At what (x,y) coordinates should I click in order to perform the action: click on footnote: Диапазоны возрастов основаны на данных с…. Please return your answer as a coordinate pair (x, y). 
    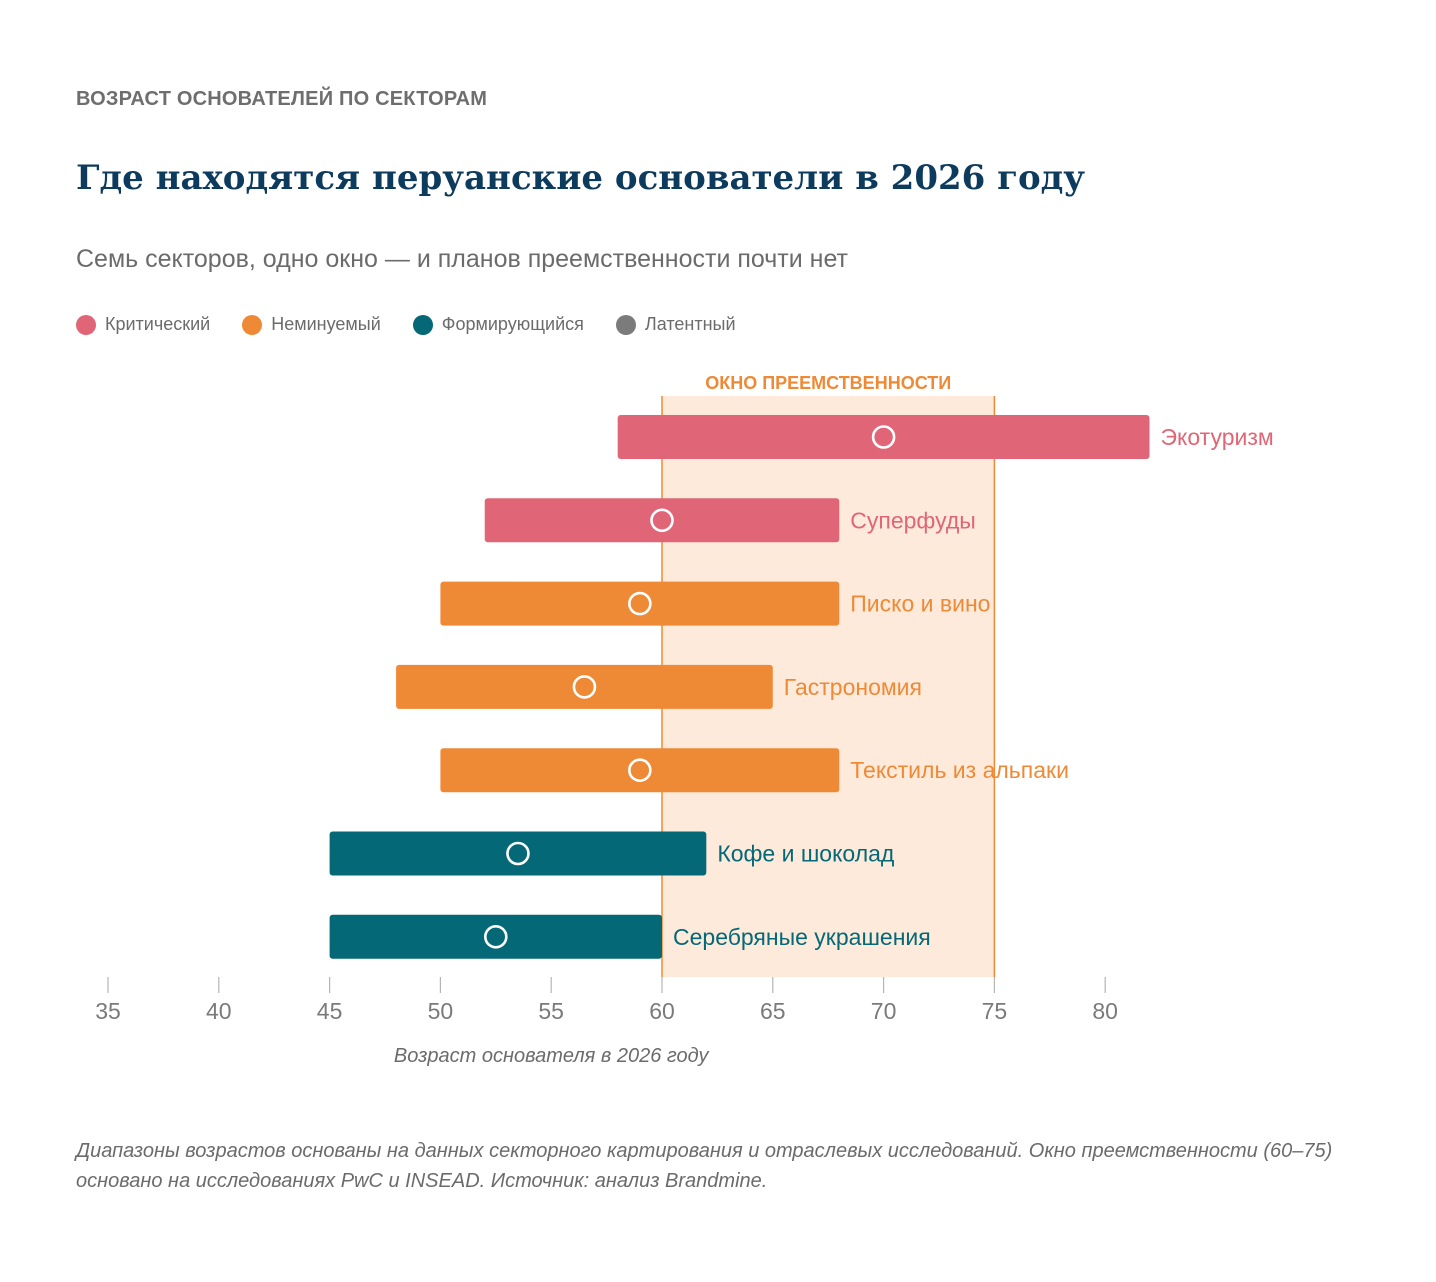
    Looking at the image, I should click on (704, 1166).